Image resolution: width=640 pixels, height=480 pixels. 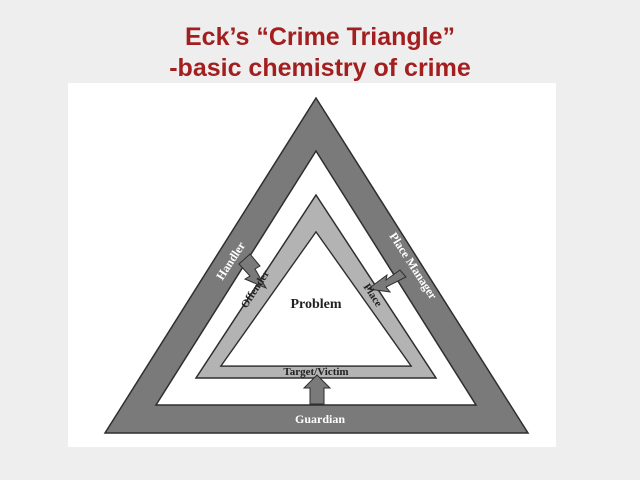 I want to click on arrow-handler-to-offender, so click(x=253, y=271).